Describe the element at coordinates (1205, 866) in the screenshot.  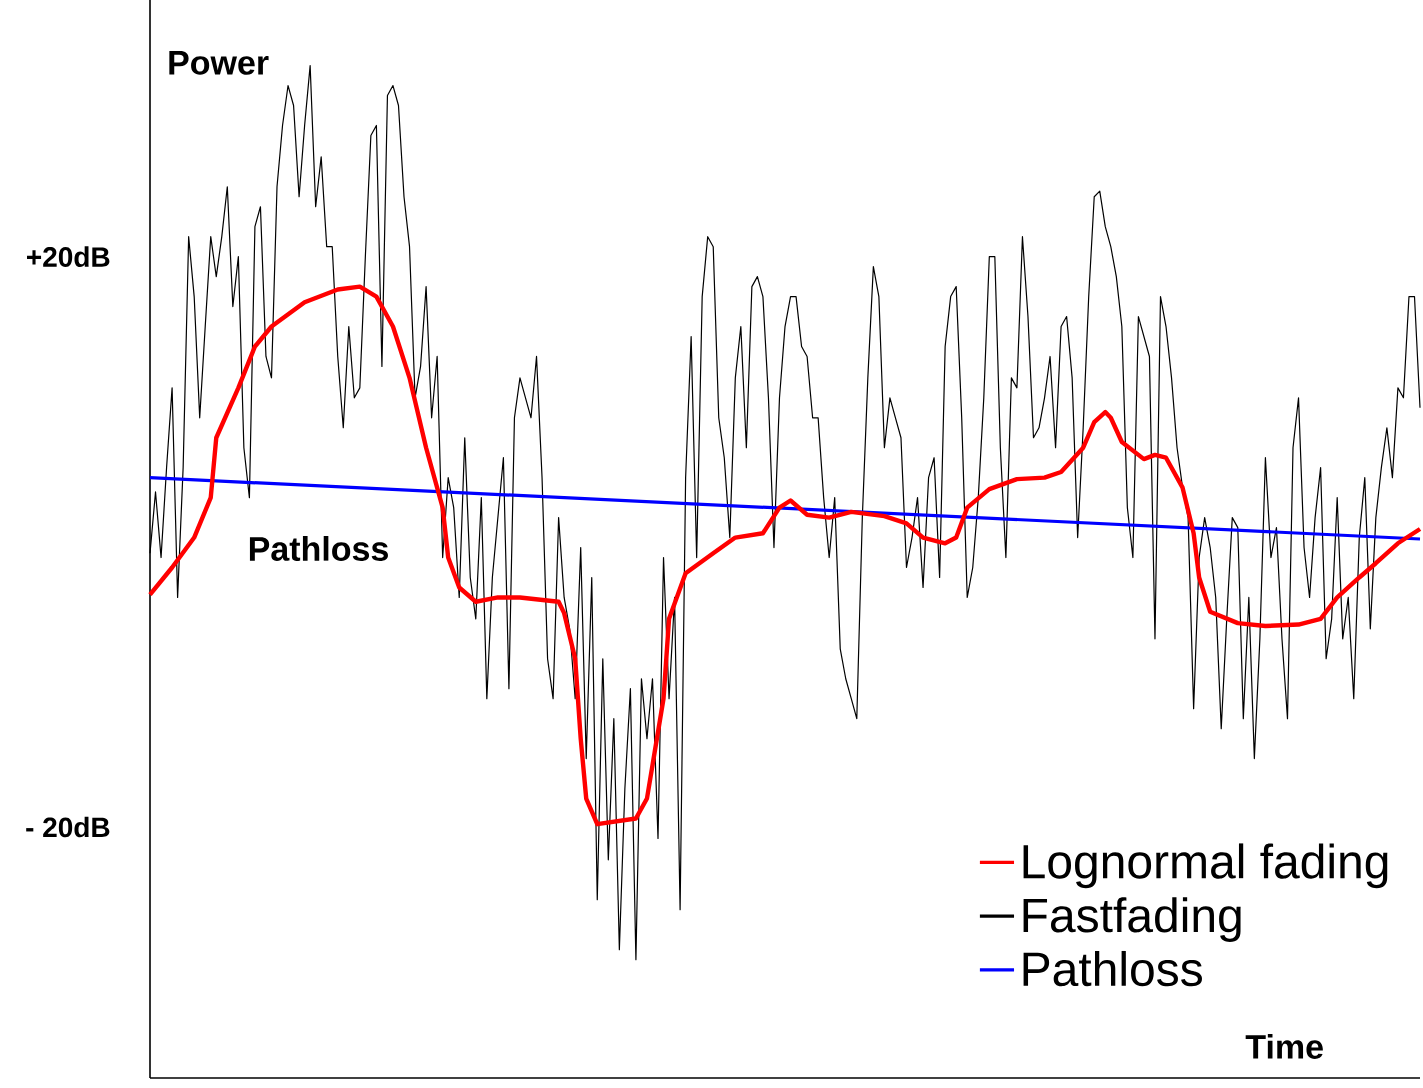
I see `legend-label: Lognormal fading` at that location.